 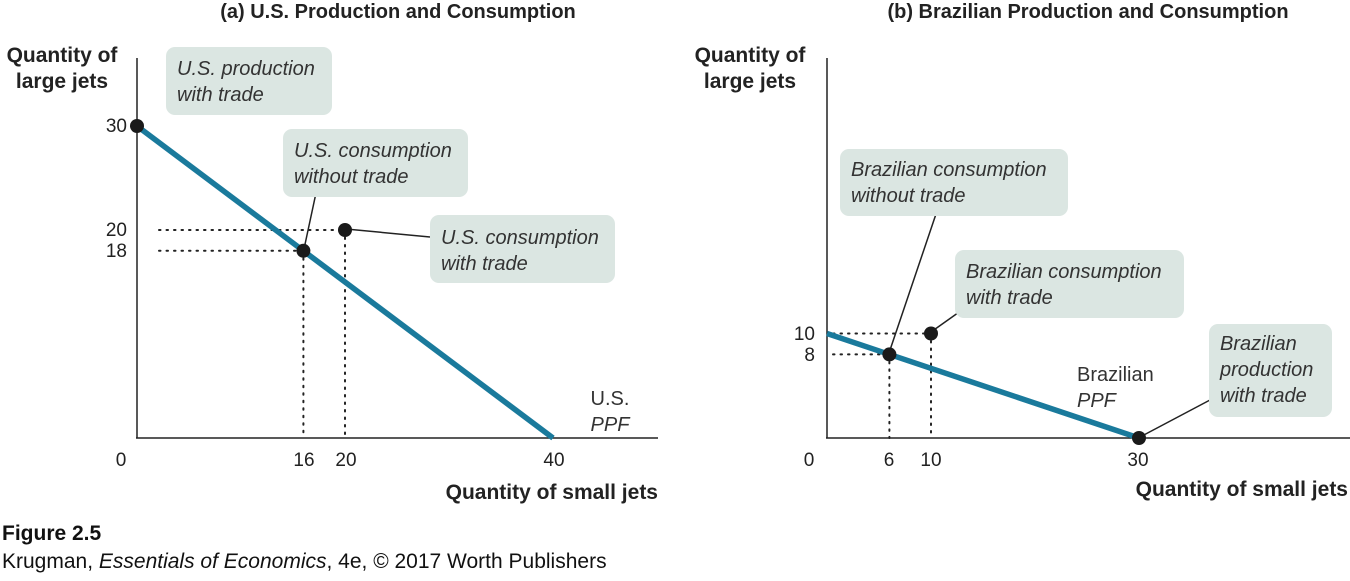 What do you see at coordinates (1097, 401) in the screenshot?
I see `panel-b-ppf-label-line2: PPF` at bounding box center [1097, 401].